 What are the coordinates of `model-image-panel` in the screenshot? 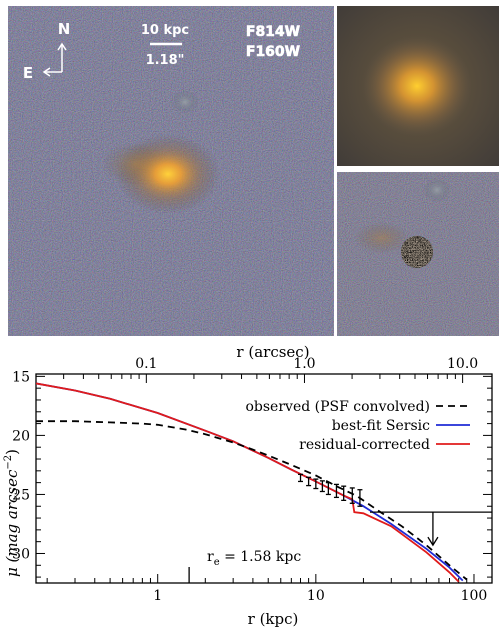 It's located at (418, 86).